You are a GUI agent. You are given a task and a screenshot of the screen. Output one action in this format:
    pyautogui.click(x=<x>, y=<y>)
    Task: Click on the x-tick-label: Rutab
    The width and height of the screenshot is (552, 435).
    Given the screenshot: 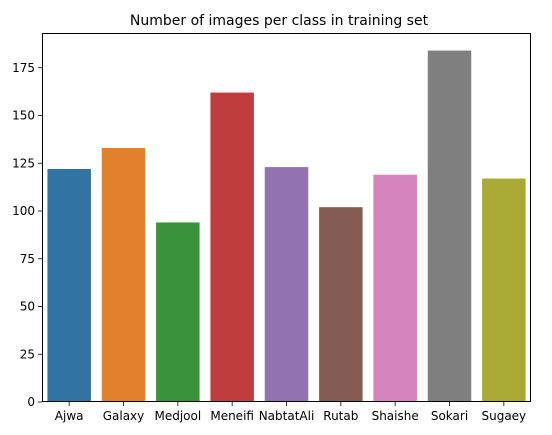 What is the action you would take?
    pyautogui.click(x=340, y=416)
    